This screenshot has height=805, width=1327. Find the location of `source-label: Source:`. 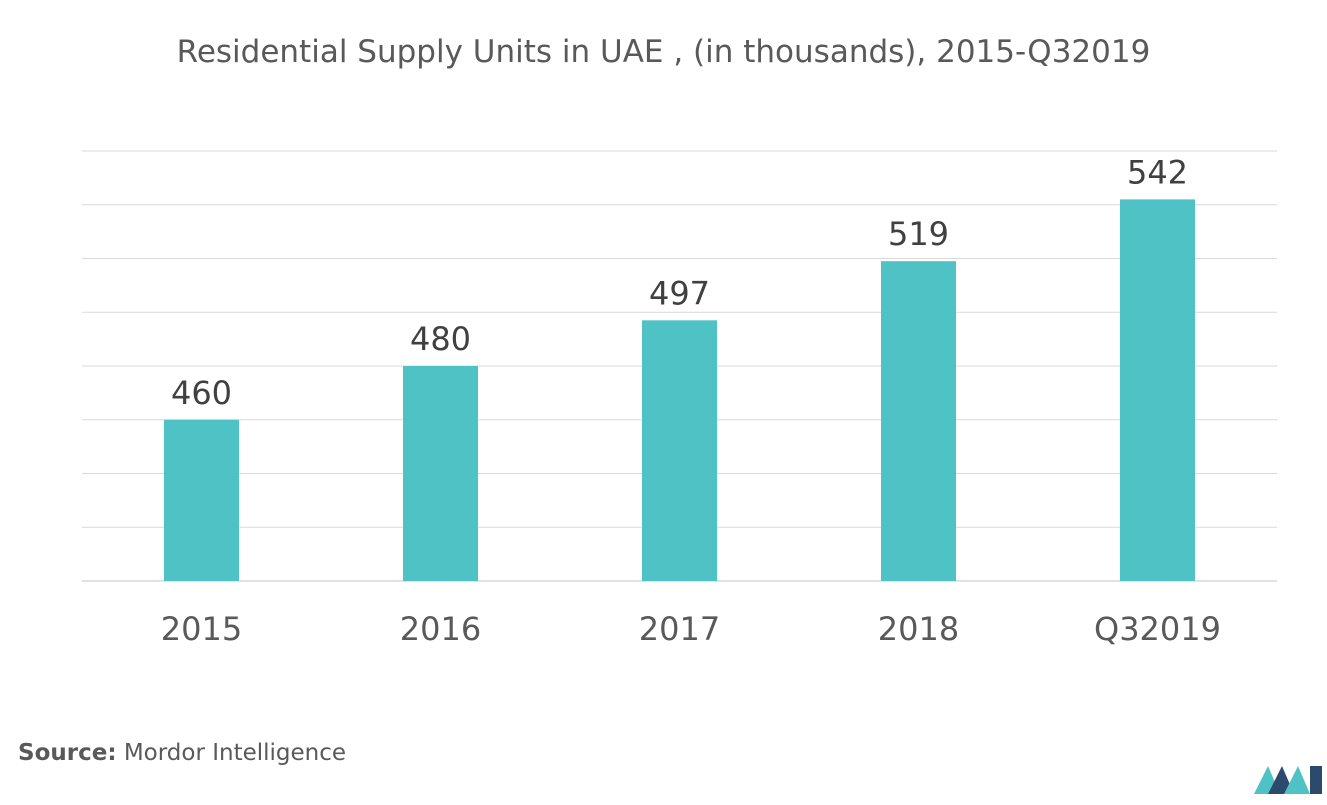

source-label: Source: is located at coordinates (67, 753).